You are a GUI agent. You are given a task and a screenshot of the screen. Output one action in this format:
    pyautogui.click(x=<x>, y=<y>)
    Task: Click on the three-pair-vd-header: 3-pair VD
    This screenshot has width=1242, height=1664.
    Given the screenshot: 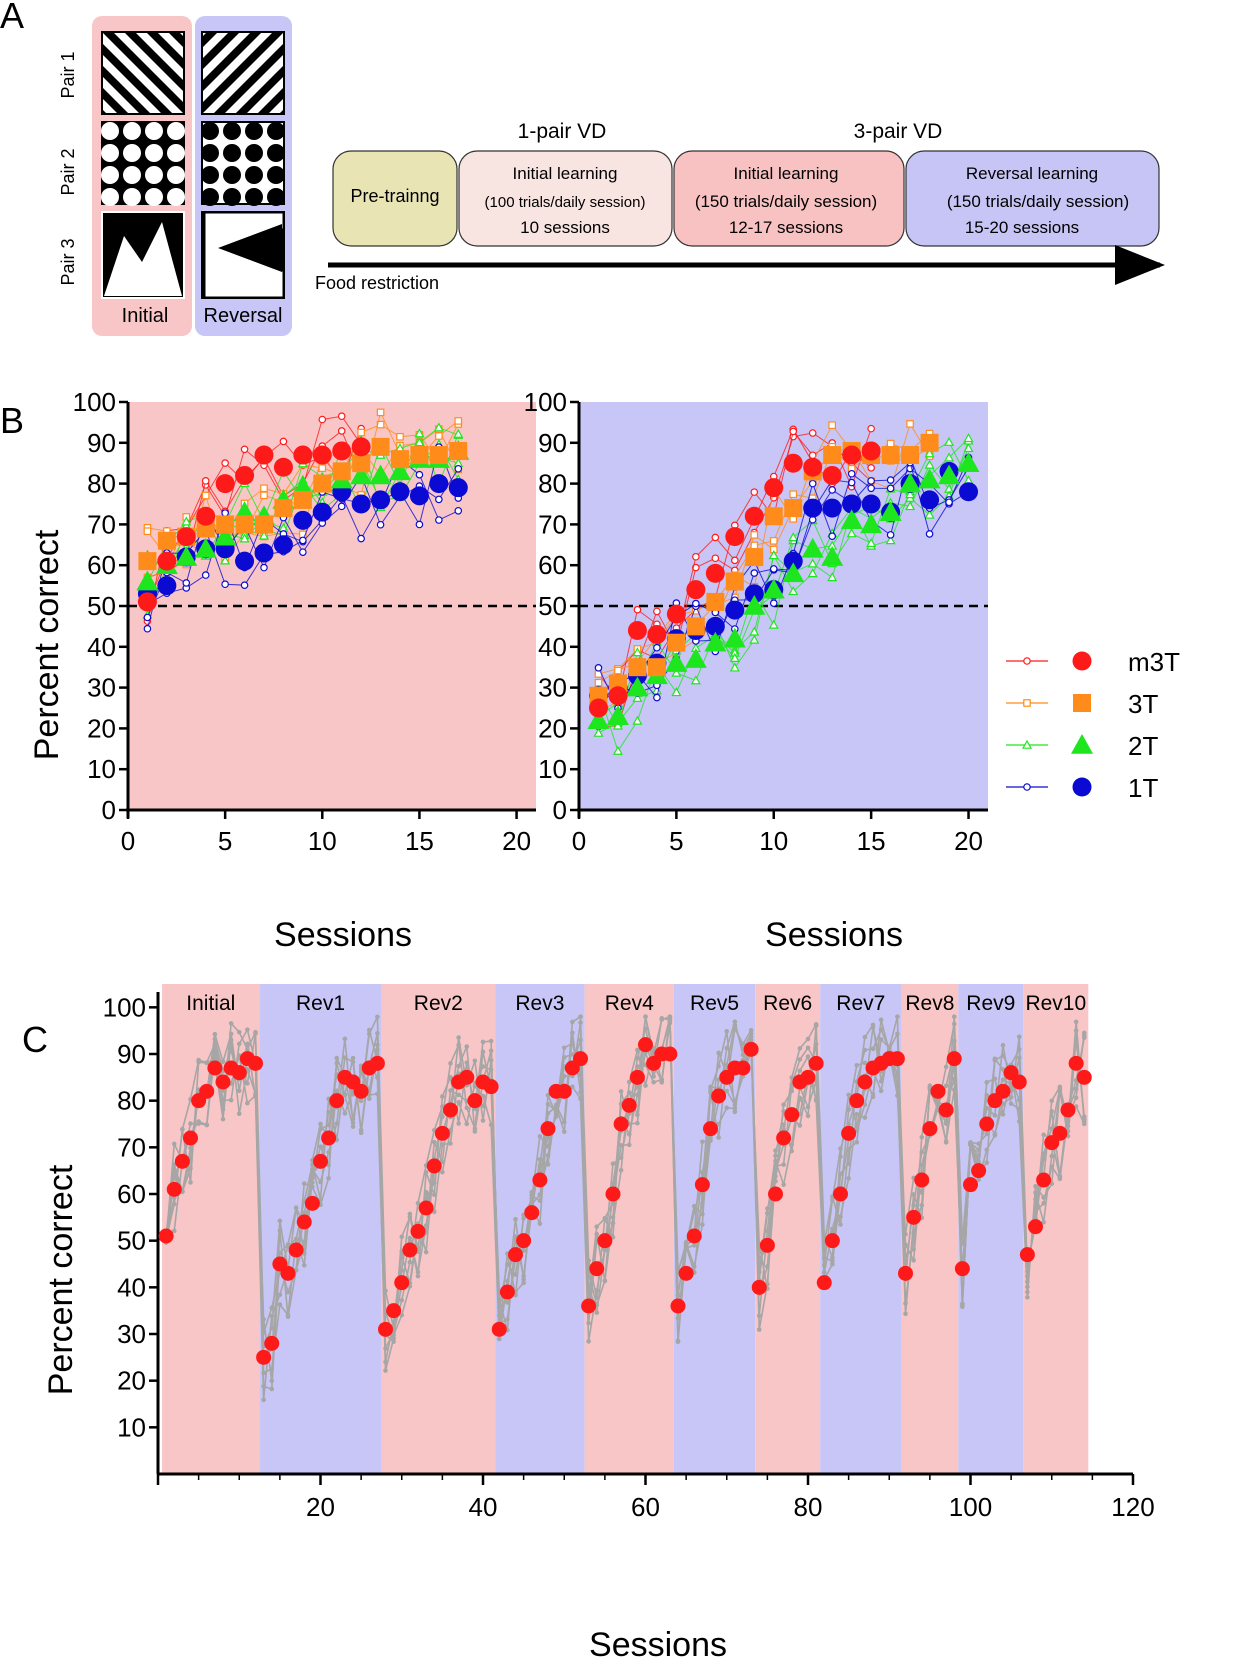 What is the action you would take?
    pyautogui.click(x=898, y=131)
    